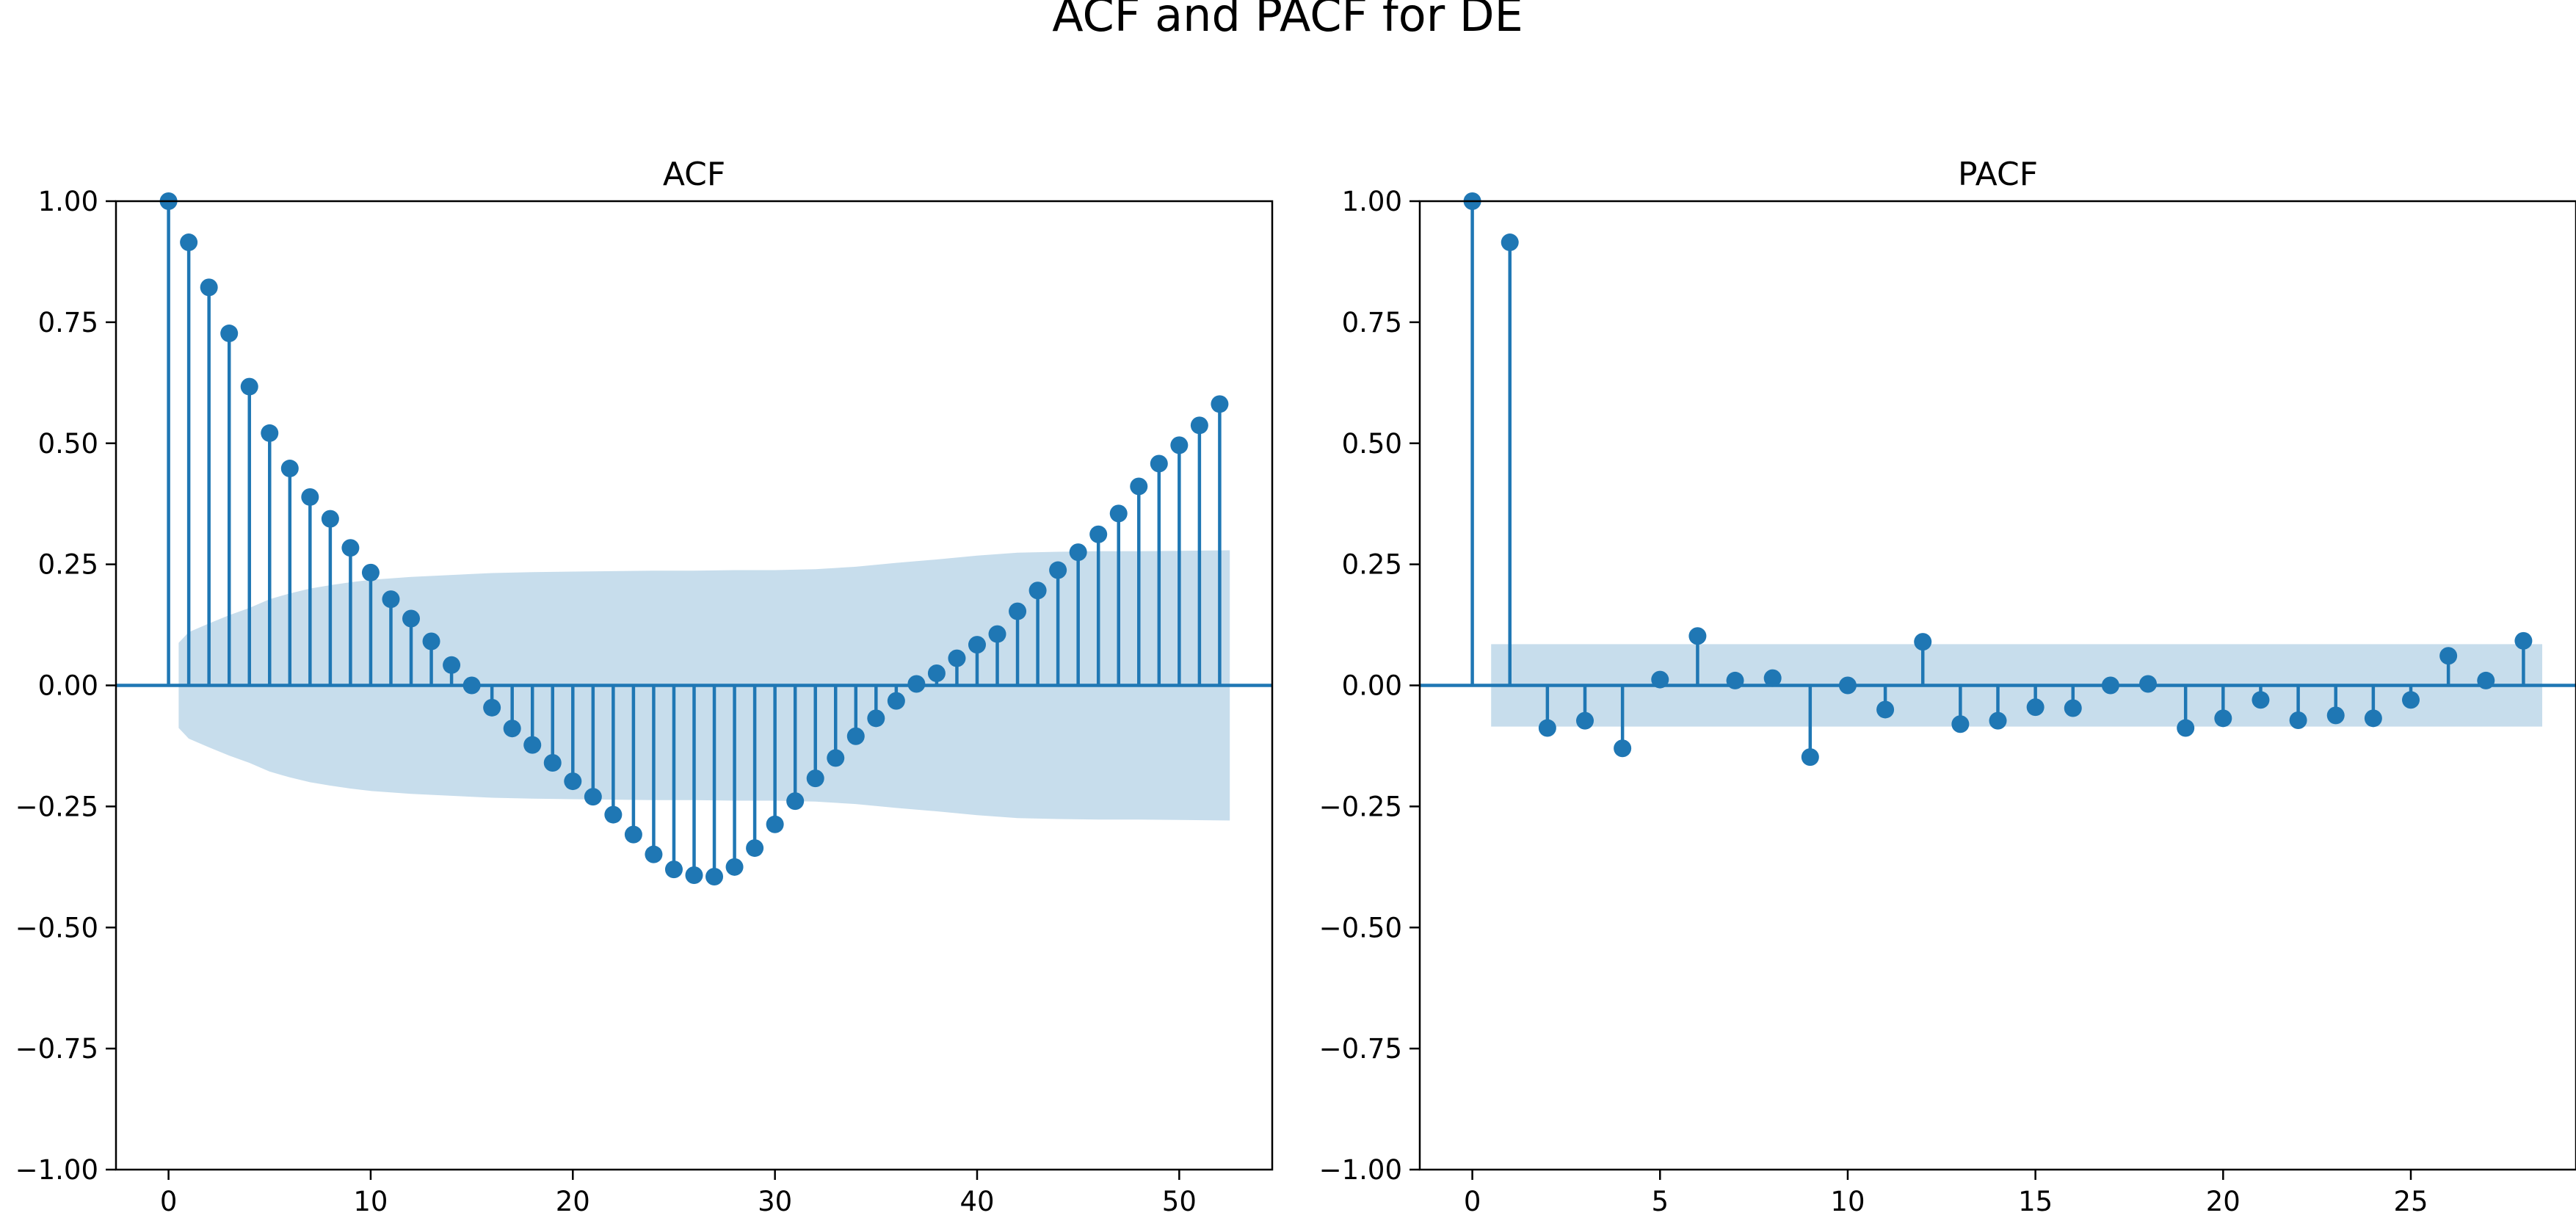 The height and width of the screenshot is (1221, 2576). Describe the element at coordinates (371, 1201) in the screenshot. I see `acf-xtick-label: 10` at that location.